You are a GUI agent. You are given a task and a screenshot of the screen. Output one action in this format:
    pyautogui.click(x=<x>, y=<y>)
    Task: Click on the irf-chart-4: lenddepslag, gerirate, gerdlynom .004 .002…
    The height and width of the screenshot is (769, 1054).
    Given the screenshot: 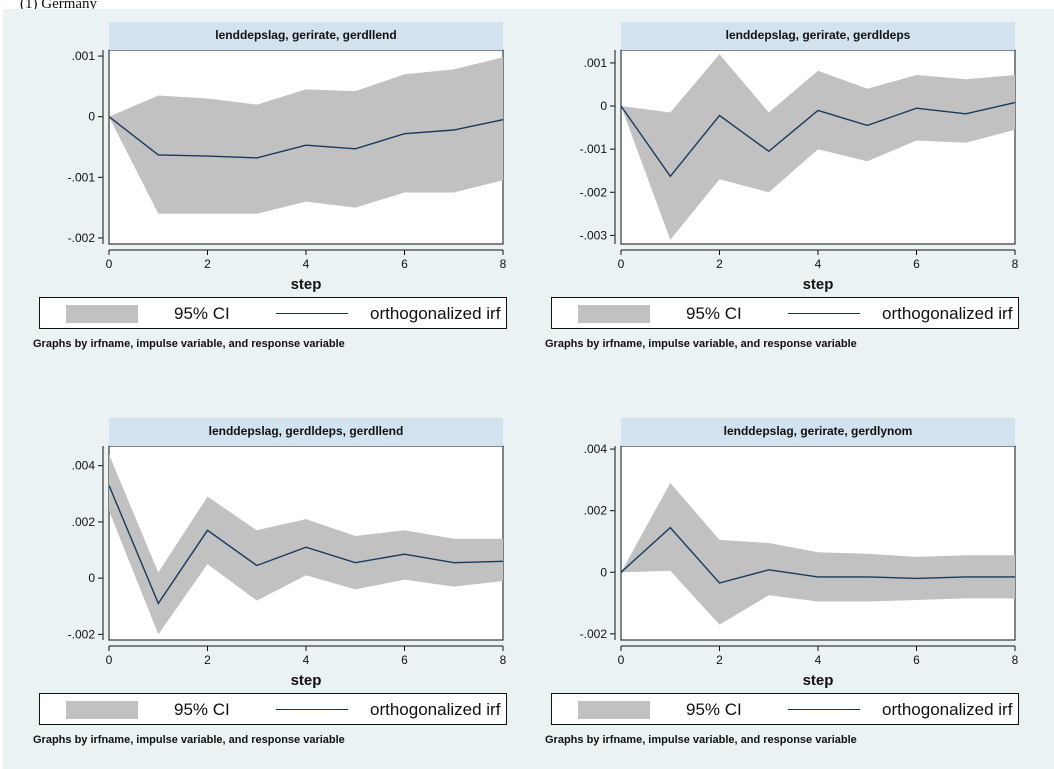 What is the action you would take?
    pyautogui.click(x=799, y=553)
    